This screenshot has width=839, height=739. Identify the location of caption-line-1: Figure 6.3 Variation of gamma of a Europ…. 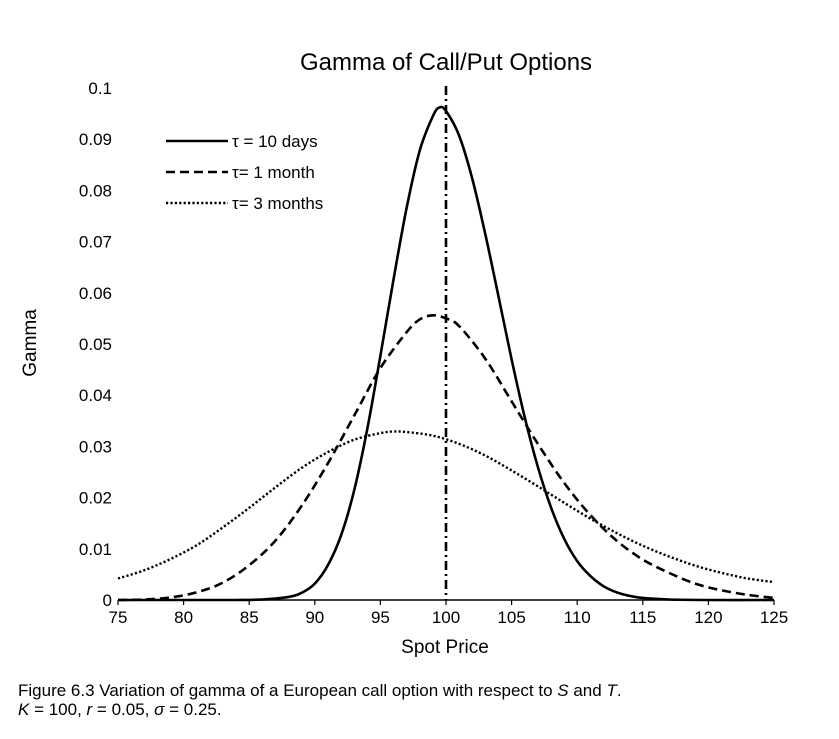
(320, 690).